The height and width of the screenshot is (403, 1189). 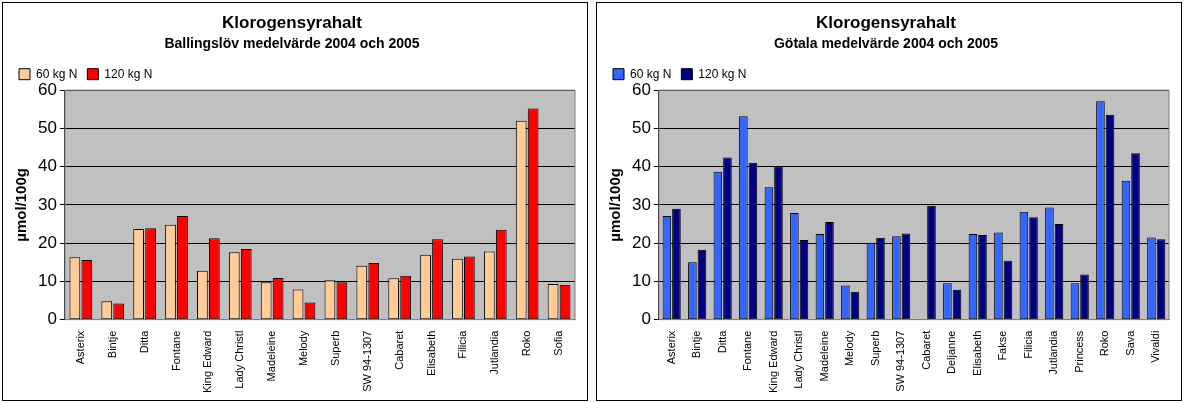 What do you see at coordinates (951, 352) in the screenshot?
I see `x-tick-label: Deljanne` at bounding box center [951, 352].